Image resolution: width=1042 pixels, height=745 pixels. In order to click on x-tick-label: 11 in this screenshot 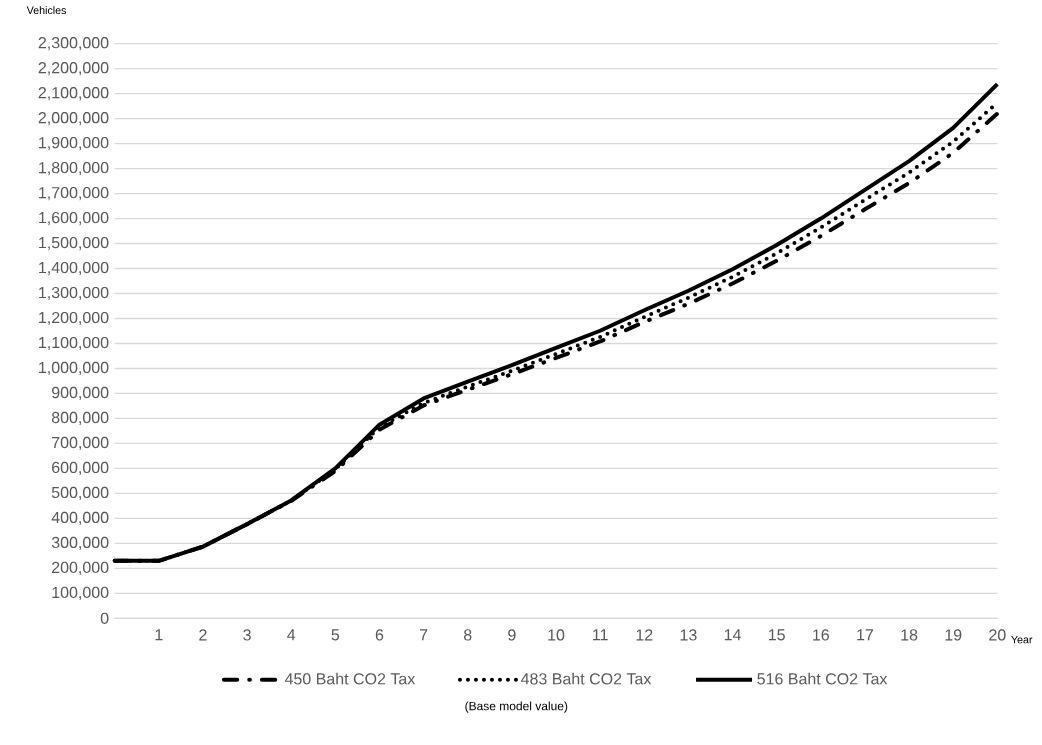, I will do `click(600, 635)`.